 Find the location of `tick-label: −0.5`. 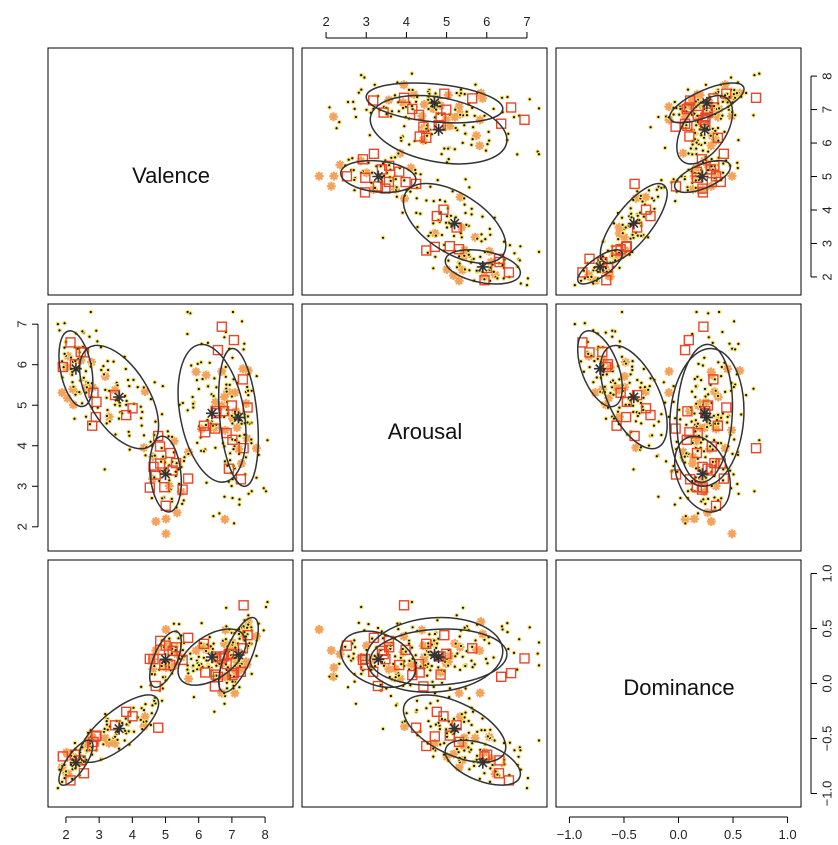

tick-label: −0.5 is located at coordinates (827, 739).